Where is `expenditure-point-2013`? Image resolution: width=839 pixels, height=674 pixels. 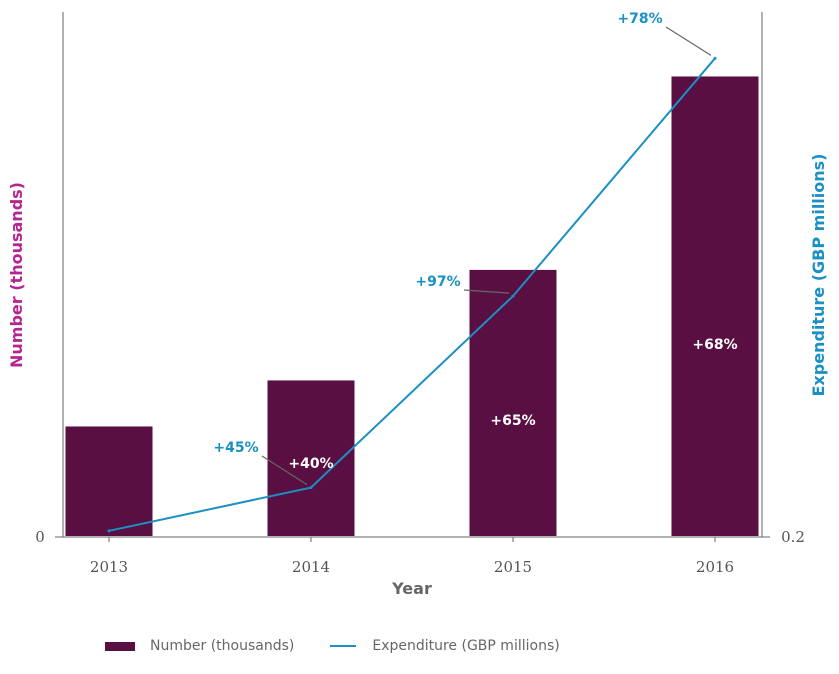
expenditure-point-2013 is located at coordinates (109, 531).